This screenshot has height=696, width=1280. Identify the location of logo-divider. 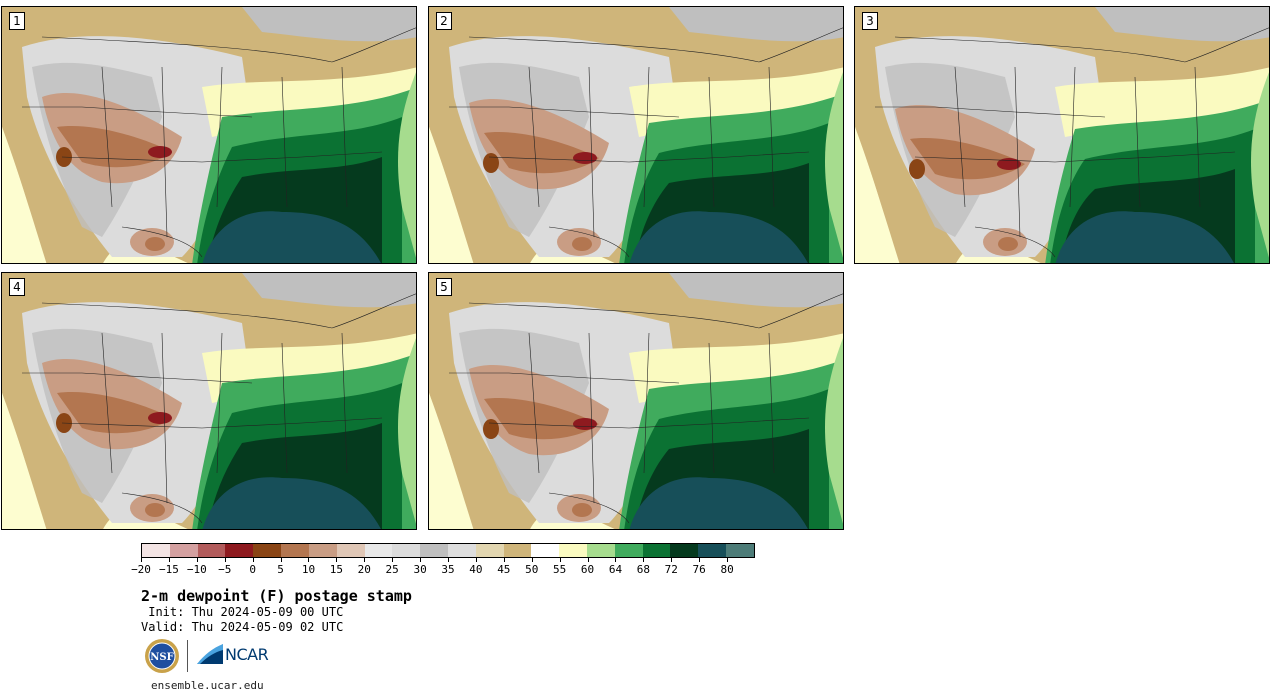
(187, 656).